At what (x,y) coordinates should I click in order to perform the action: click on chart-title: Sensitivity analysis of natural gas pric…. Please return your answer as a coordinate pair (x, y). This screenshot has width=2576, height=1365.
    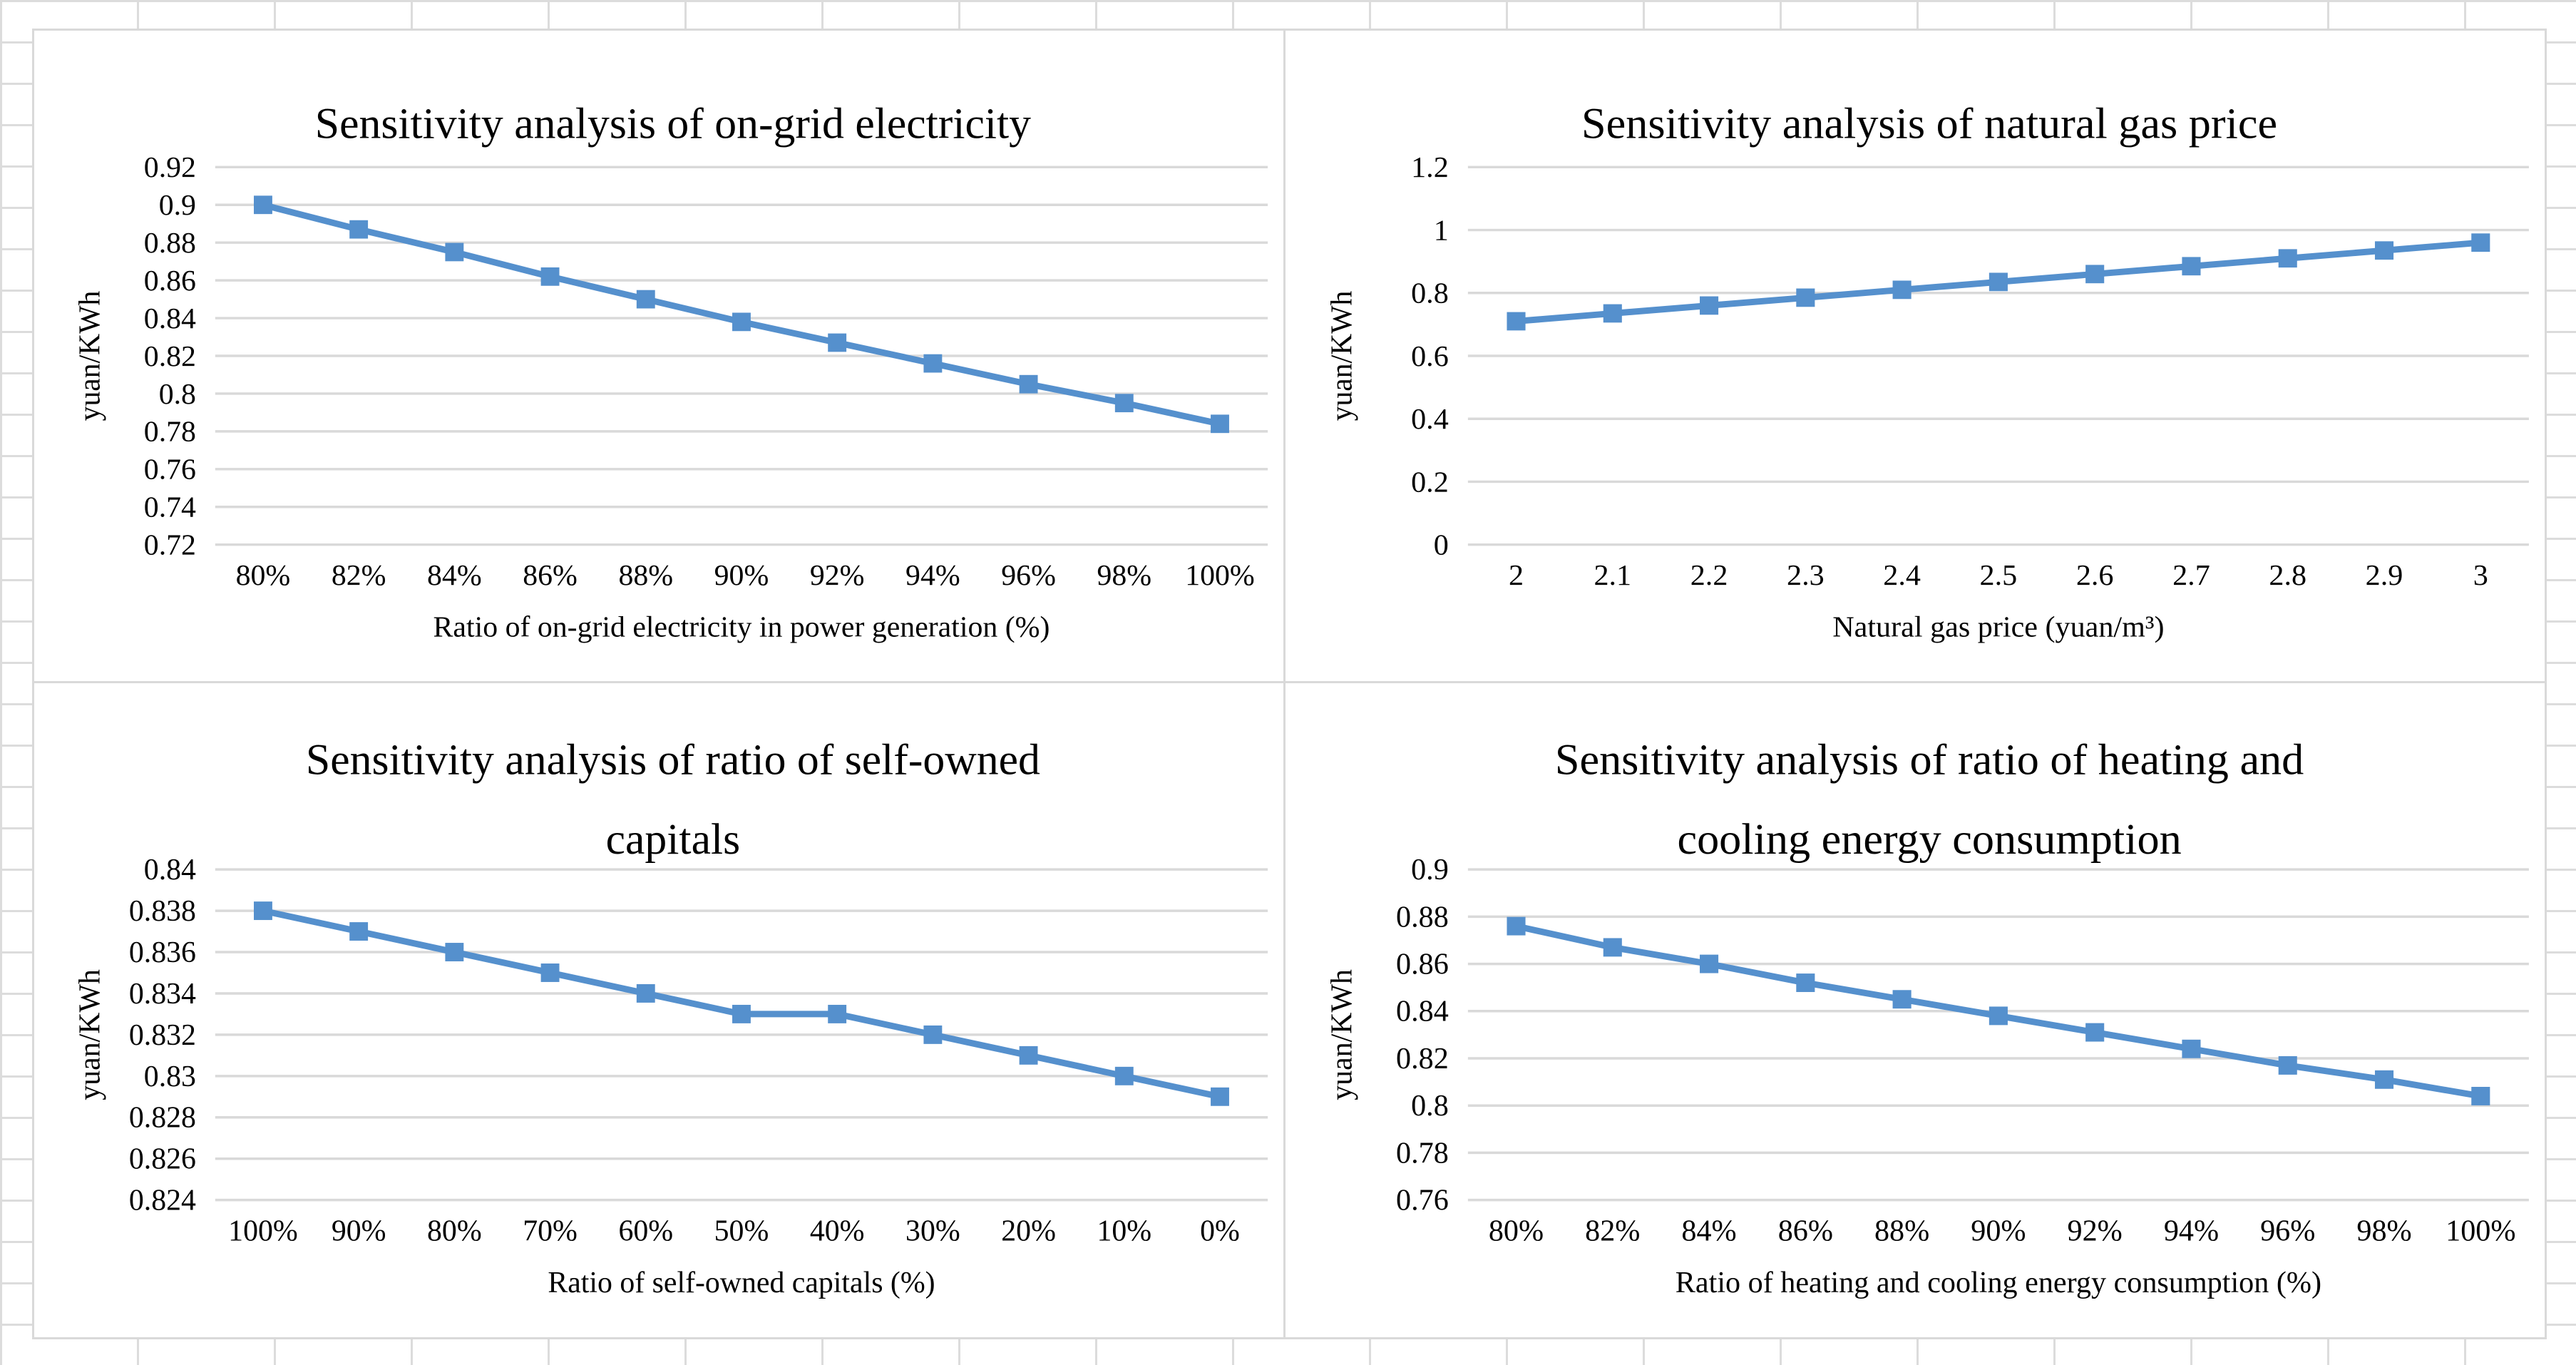
    Looking at the image, I should click on (1929, 124).